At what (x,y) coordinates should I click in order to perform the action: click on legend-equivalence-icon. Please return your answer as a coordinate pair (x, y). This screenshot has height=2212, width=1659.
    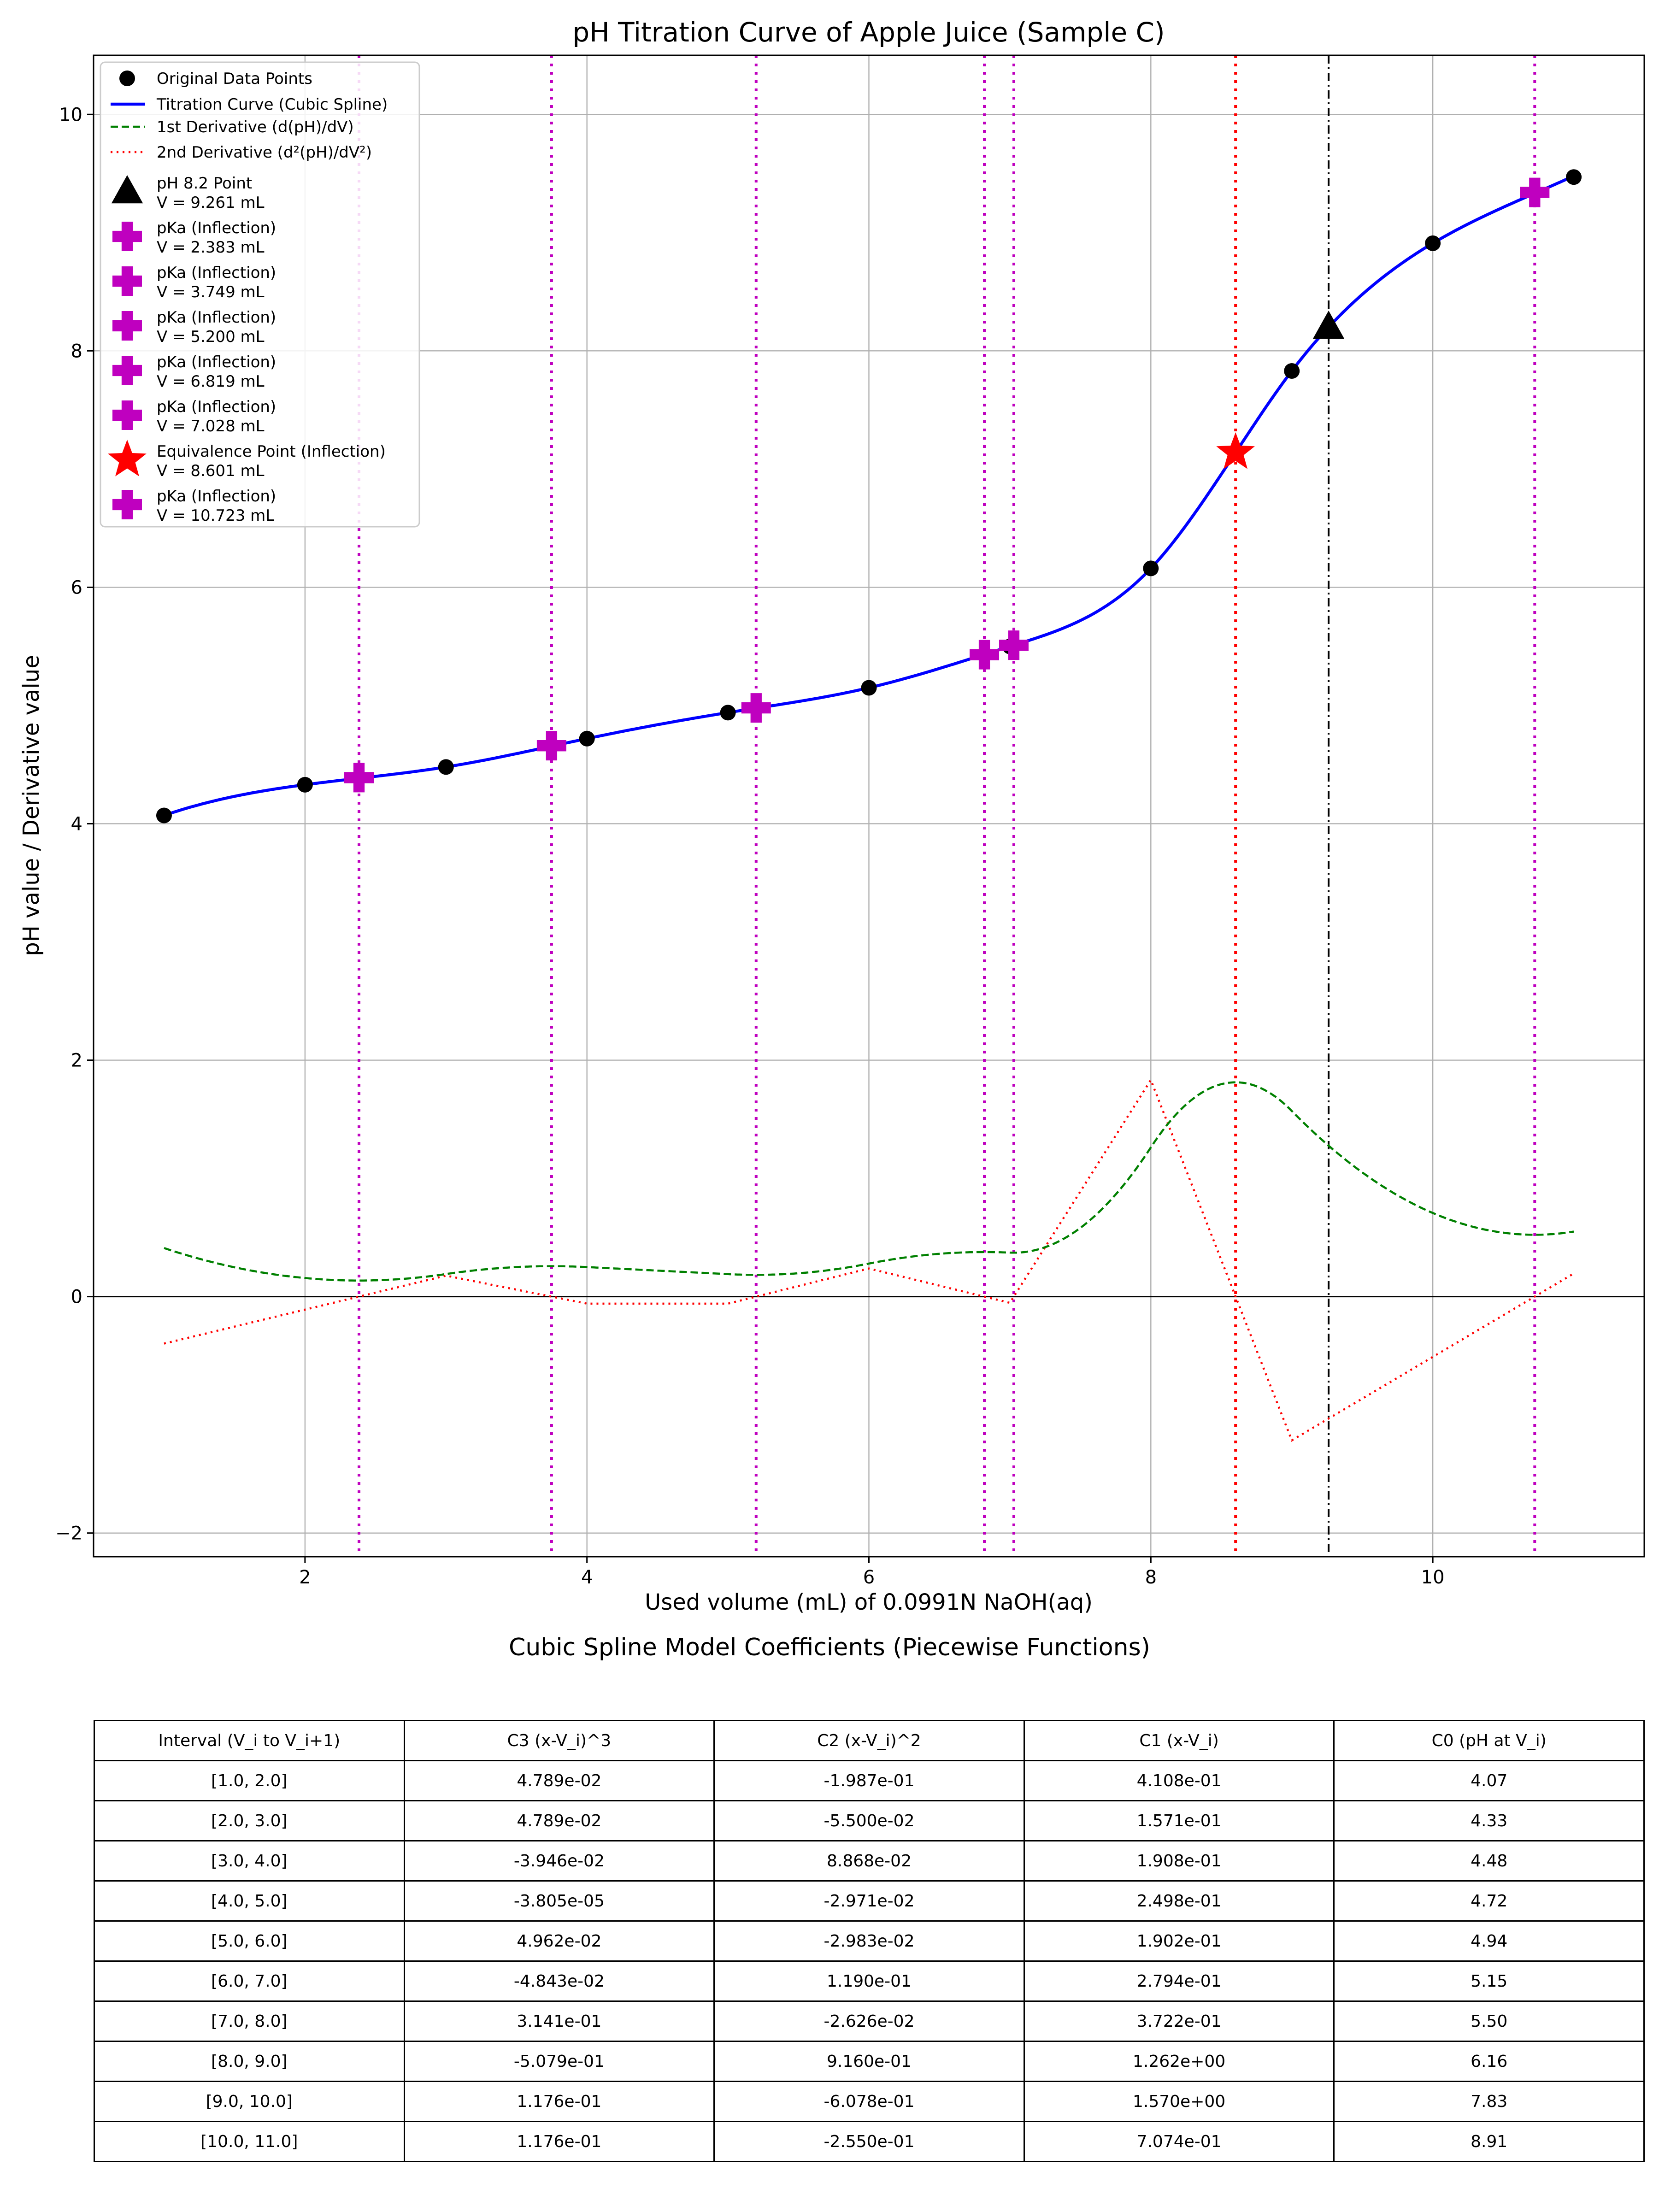
    Looking at the image, I should click on (127, 458).